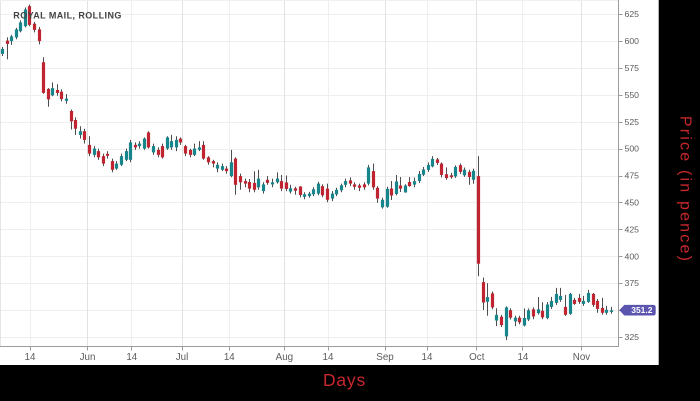 This screenshot has width=700, height=401. I want to click on svg-text: Jul, so click(182, 357).